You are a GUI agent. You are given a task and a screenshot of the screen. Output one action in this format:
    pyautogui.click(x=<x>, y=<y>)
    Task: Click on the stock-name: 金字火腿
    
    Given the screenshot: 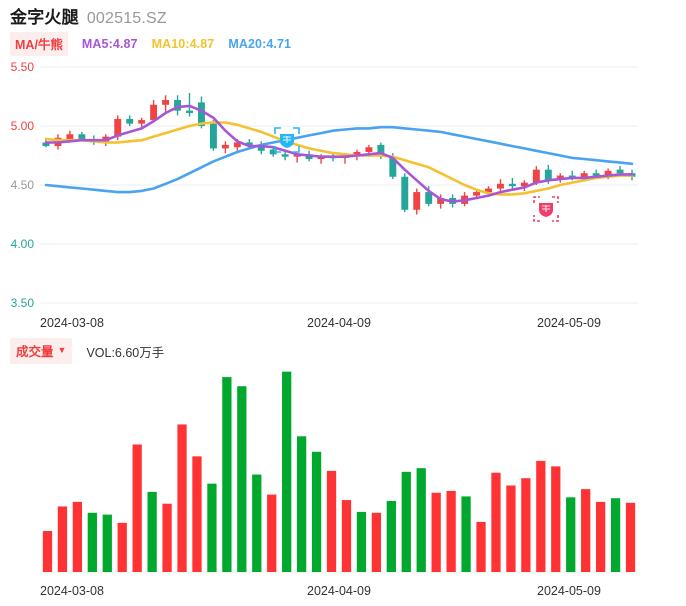 What is the action you would take?
    pyautogui.click(x=44, y=17)
    